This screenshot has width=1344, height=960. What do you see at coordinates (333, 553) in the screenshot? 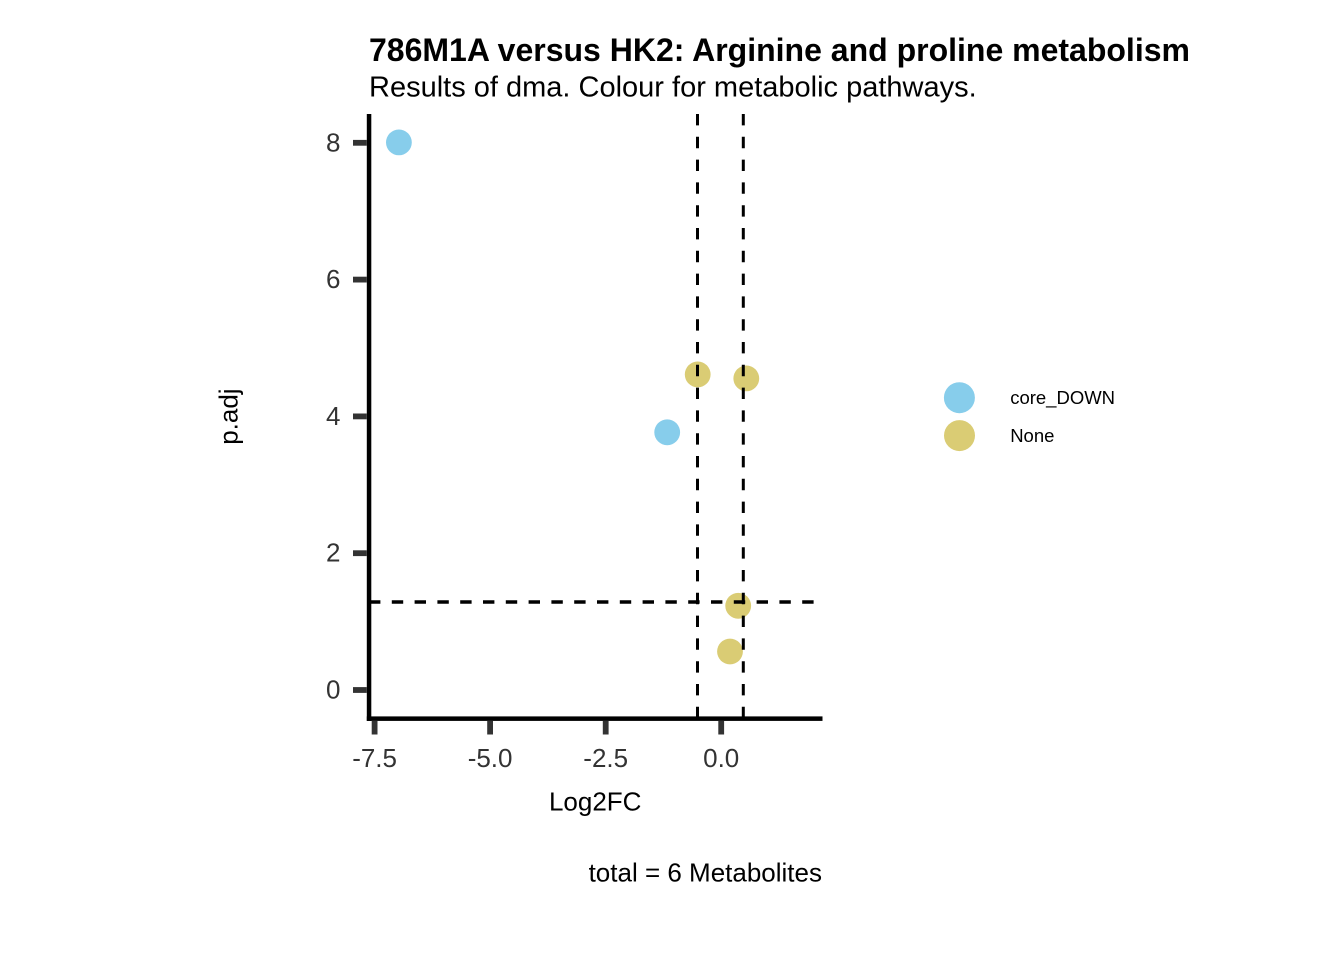
I see `svg-text: 2` at bounding box center [333, 553].